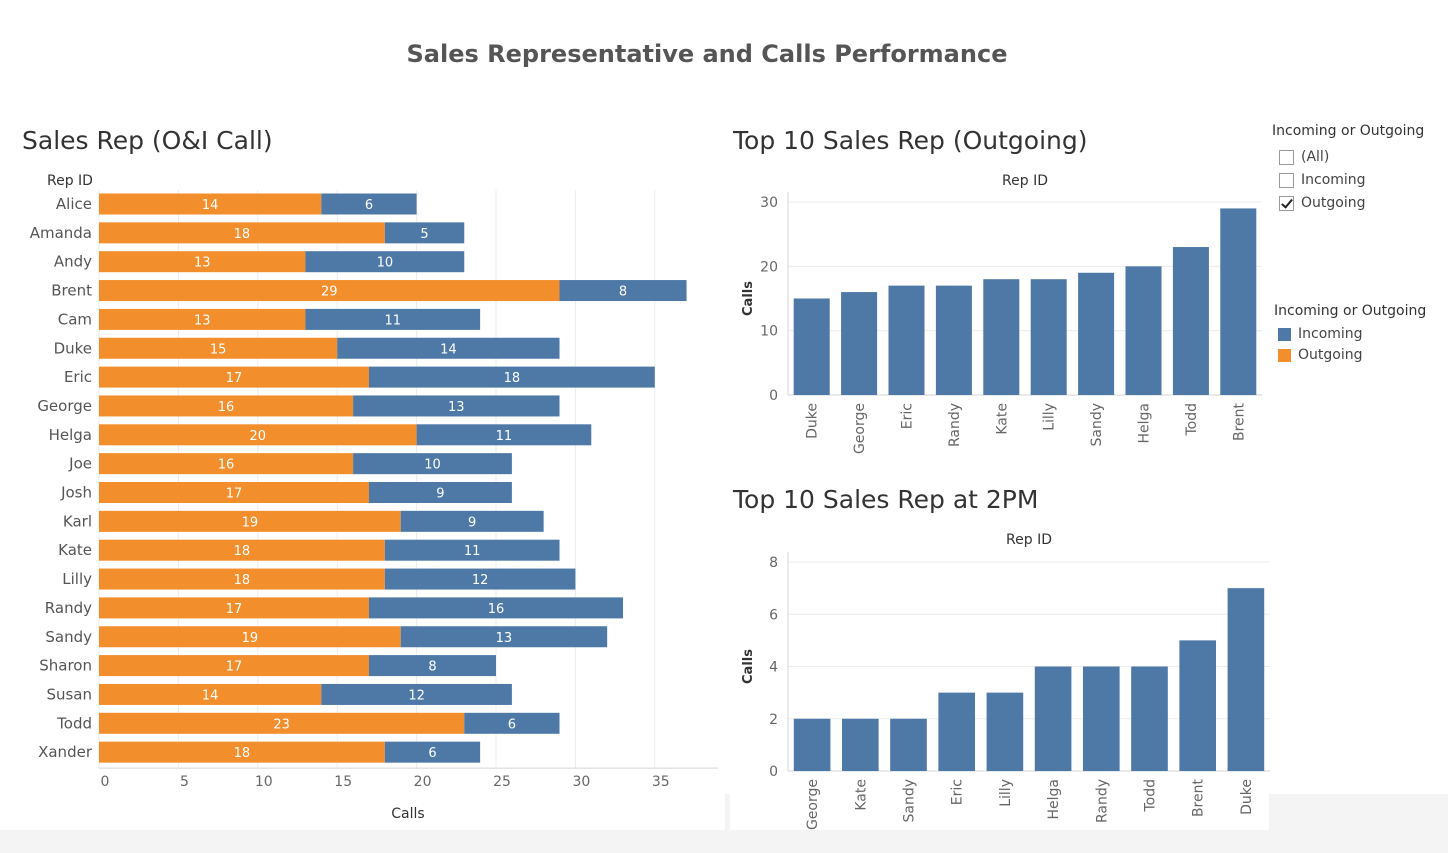  I want to click on y-tick-label: Randy, so click(68, 608).